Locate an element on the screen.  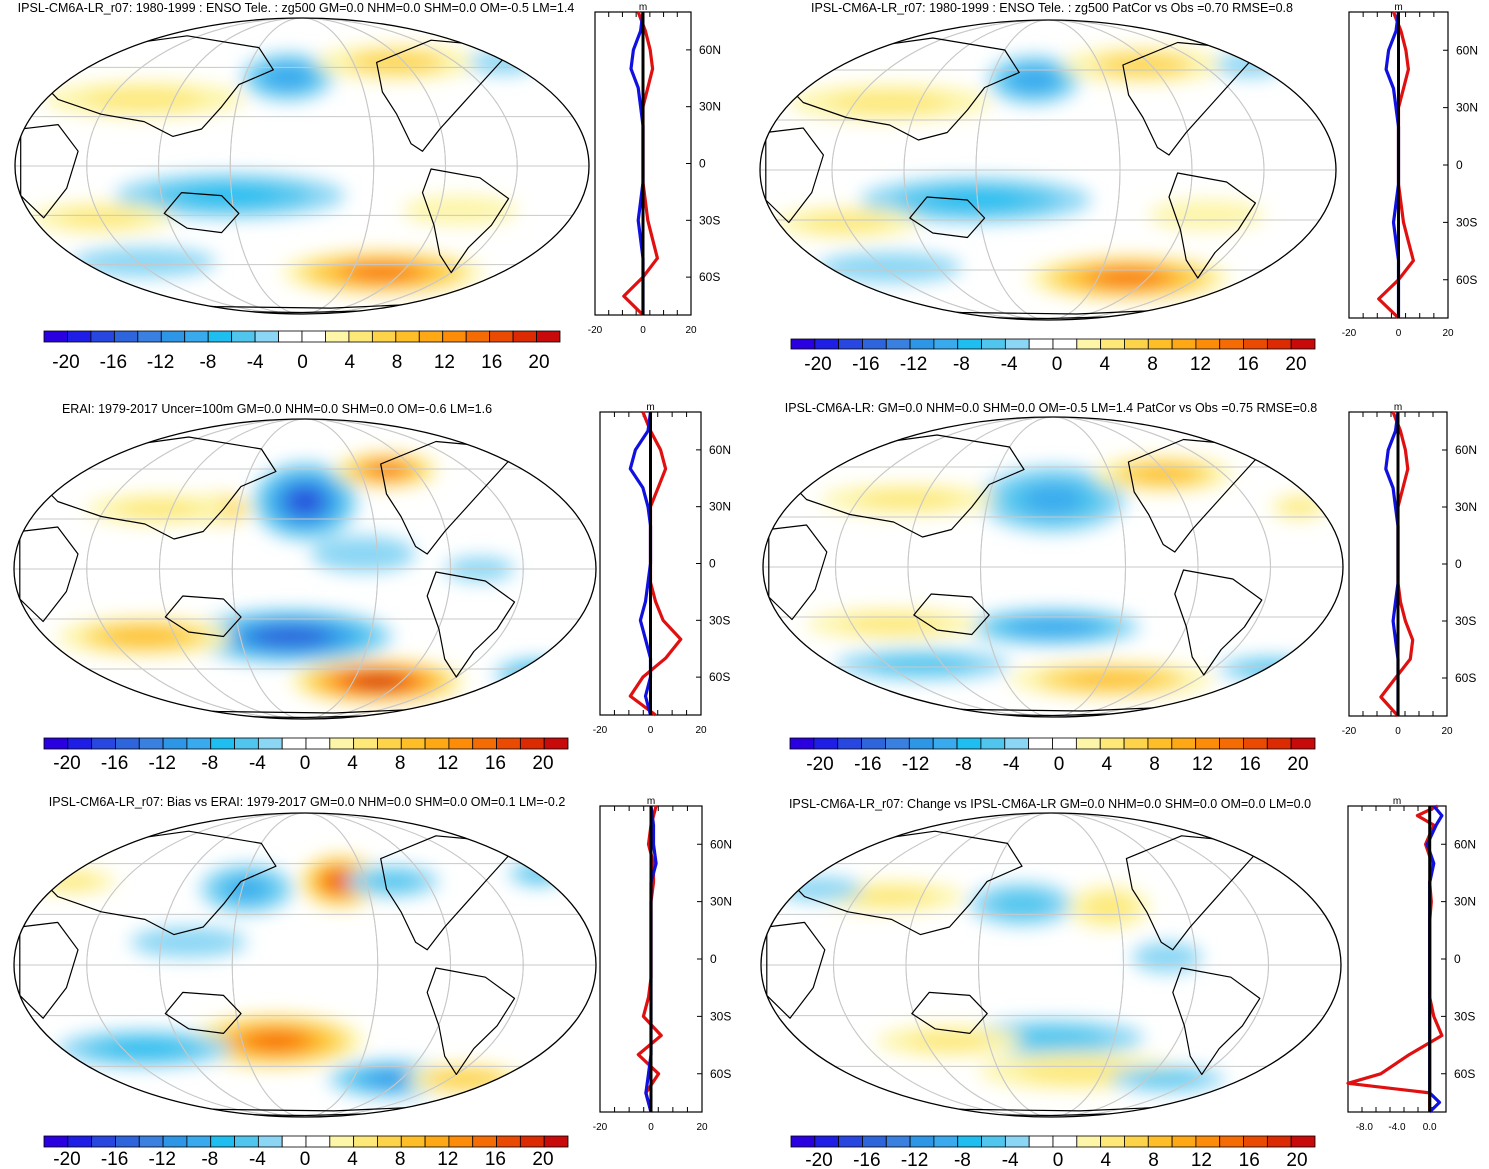
zonal-mean-x-tick: 20 is located at coordinates (702, 1127).